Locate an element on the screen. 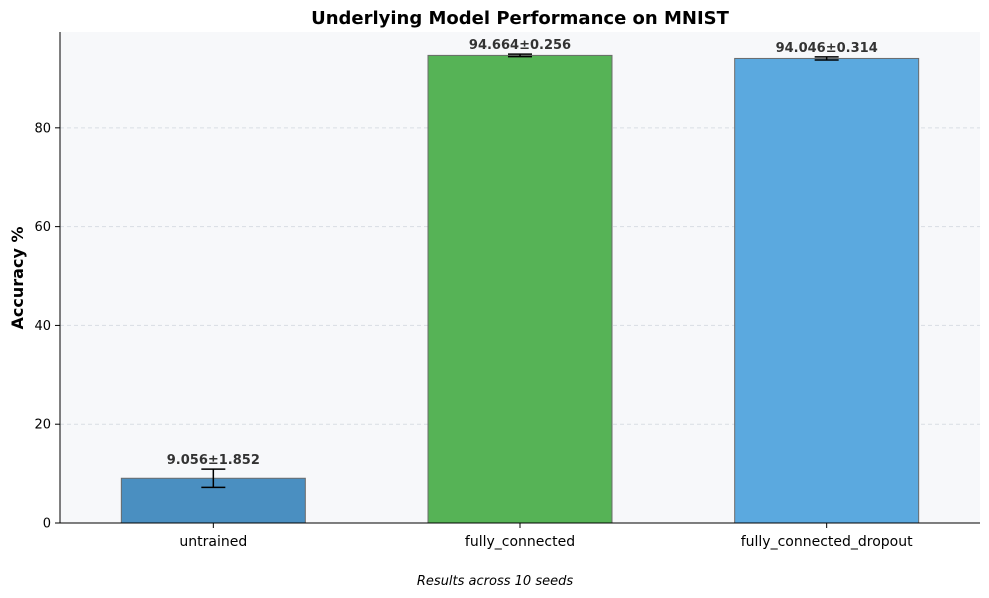 The image size is (989, 598). data-label: 94.664±0.256 is located at coordinates (520, 45).